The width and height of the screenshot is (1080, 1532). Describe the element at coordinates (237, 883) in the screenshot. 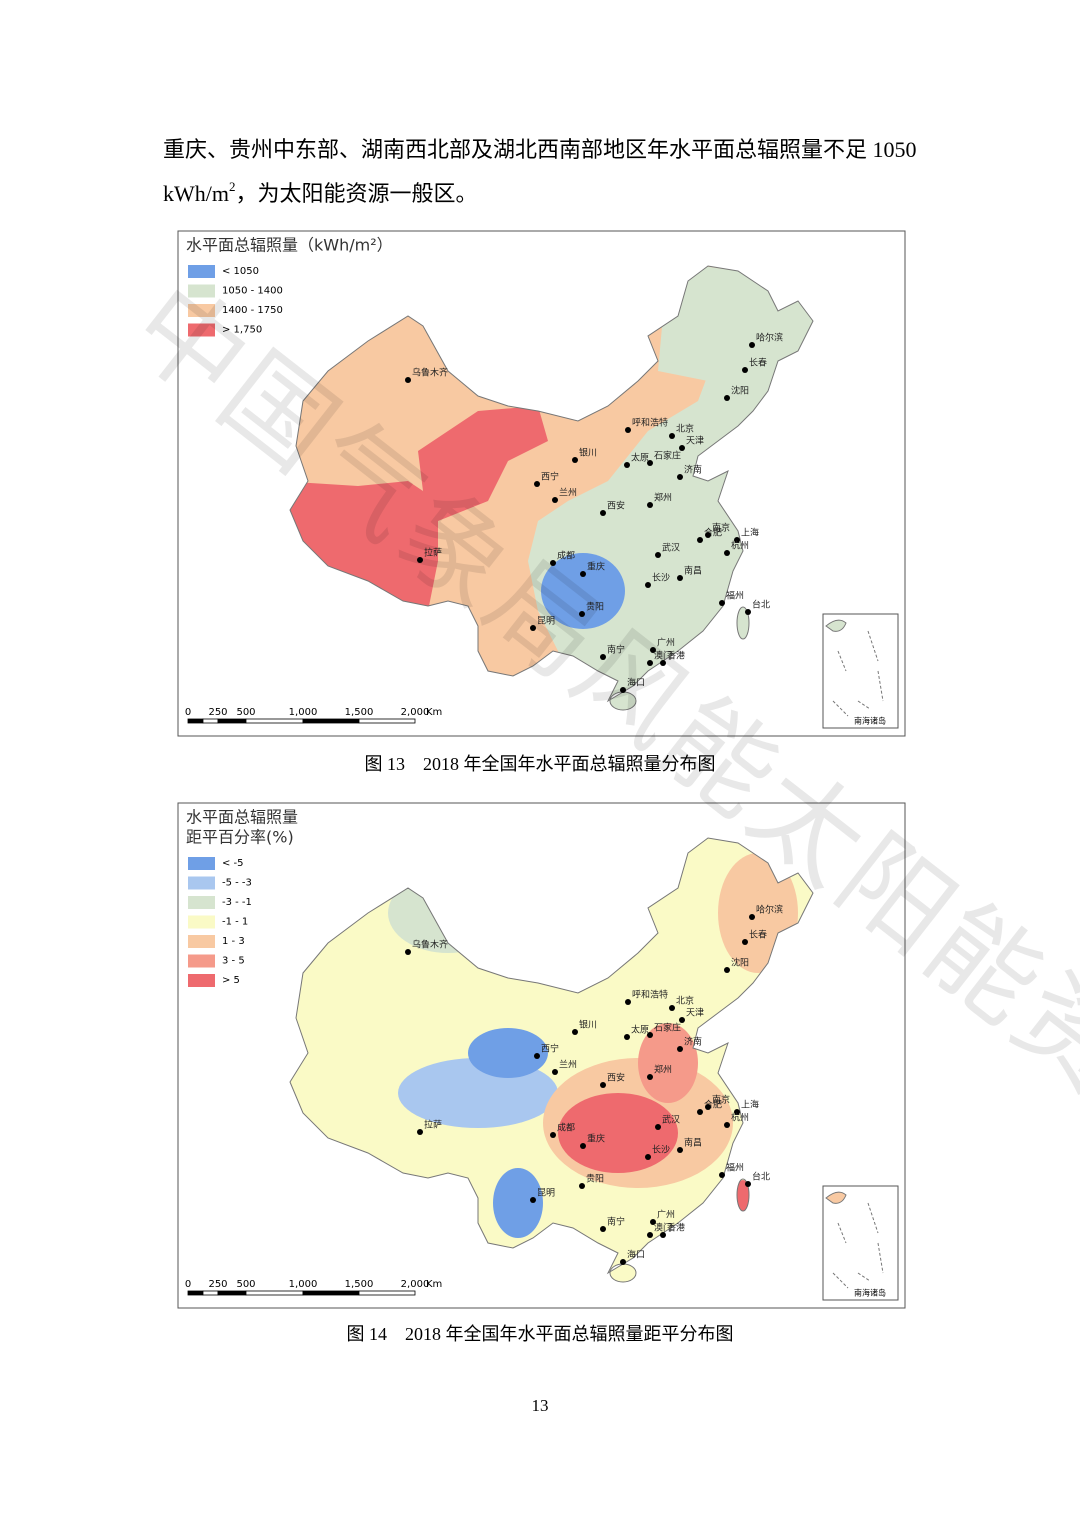

I see `legend-label: -5 - -3` at that location.